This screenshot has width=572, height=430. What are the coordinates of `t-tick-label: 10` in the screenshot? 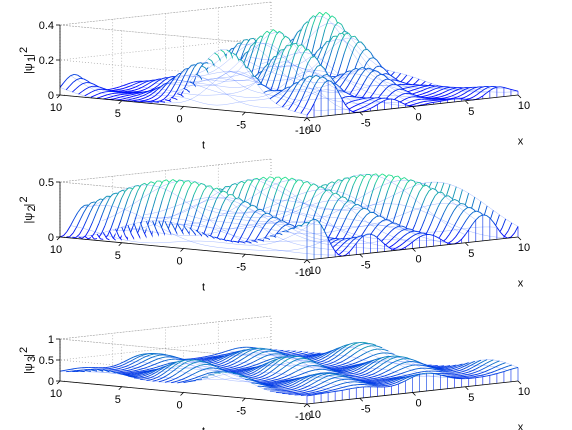 It's located at (56, 108).